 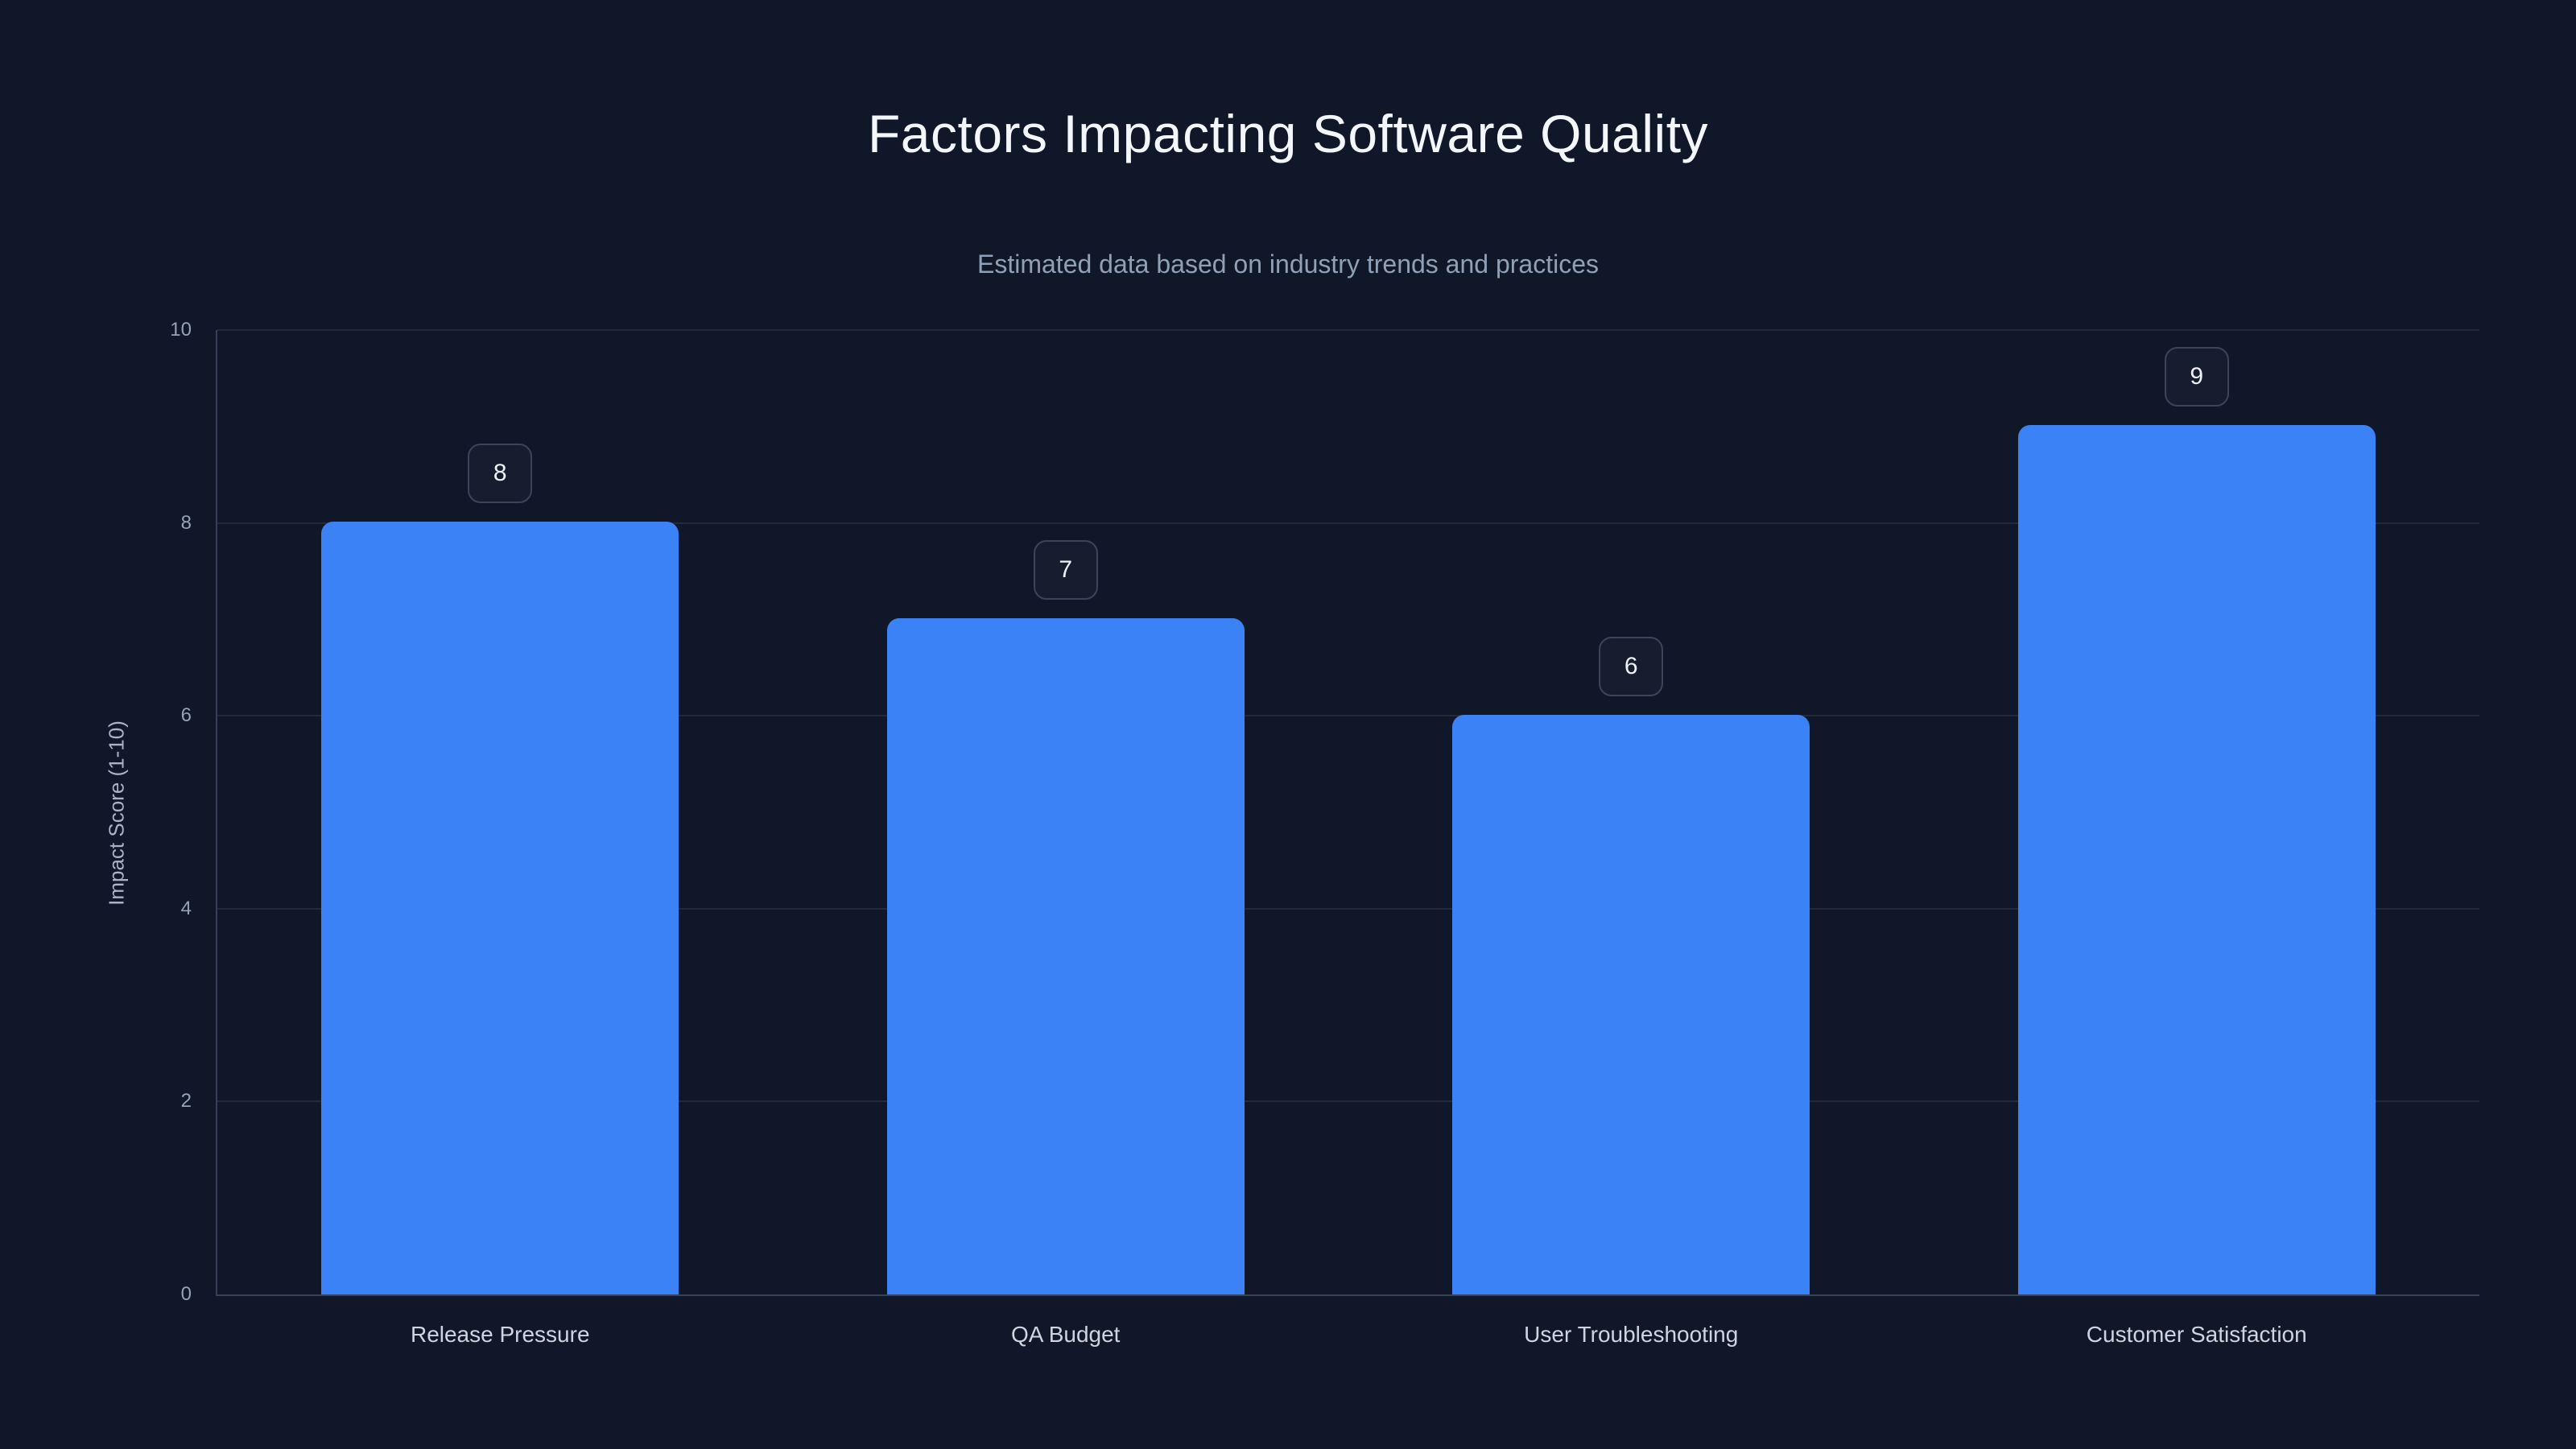 What do you see at coordinates (186, 1101) in the screenshot?
I see `y-tick-label: 2` at bounding box center [186, 1101].